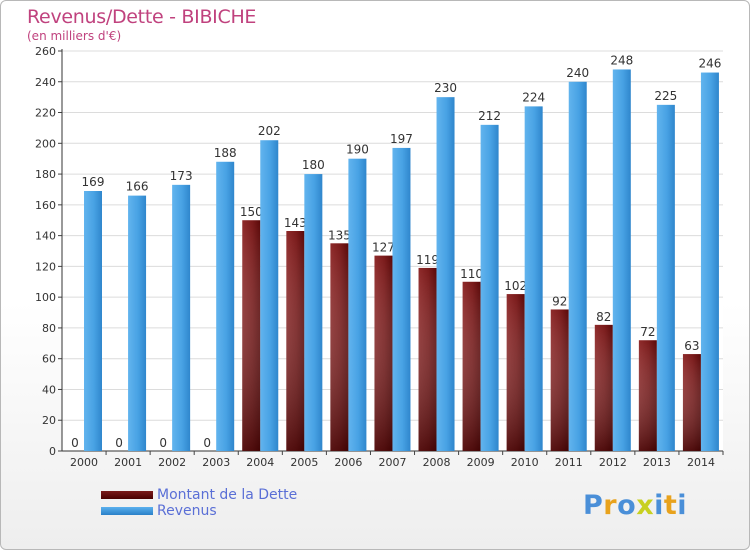 This screenshot has width=750, height=550. I want to click on bar-revenus-2006, so click(357, 304).